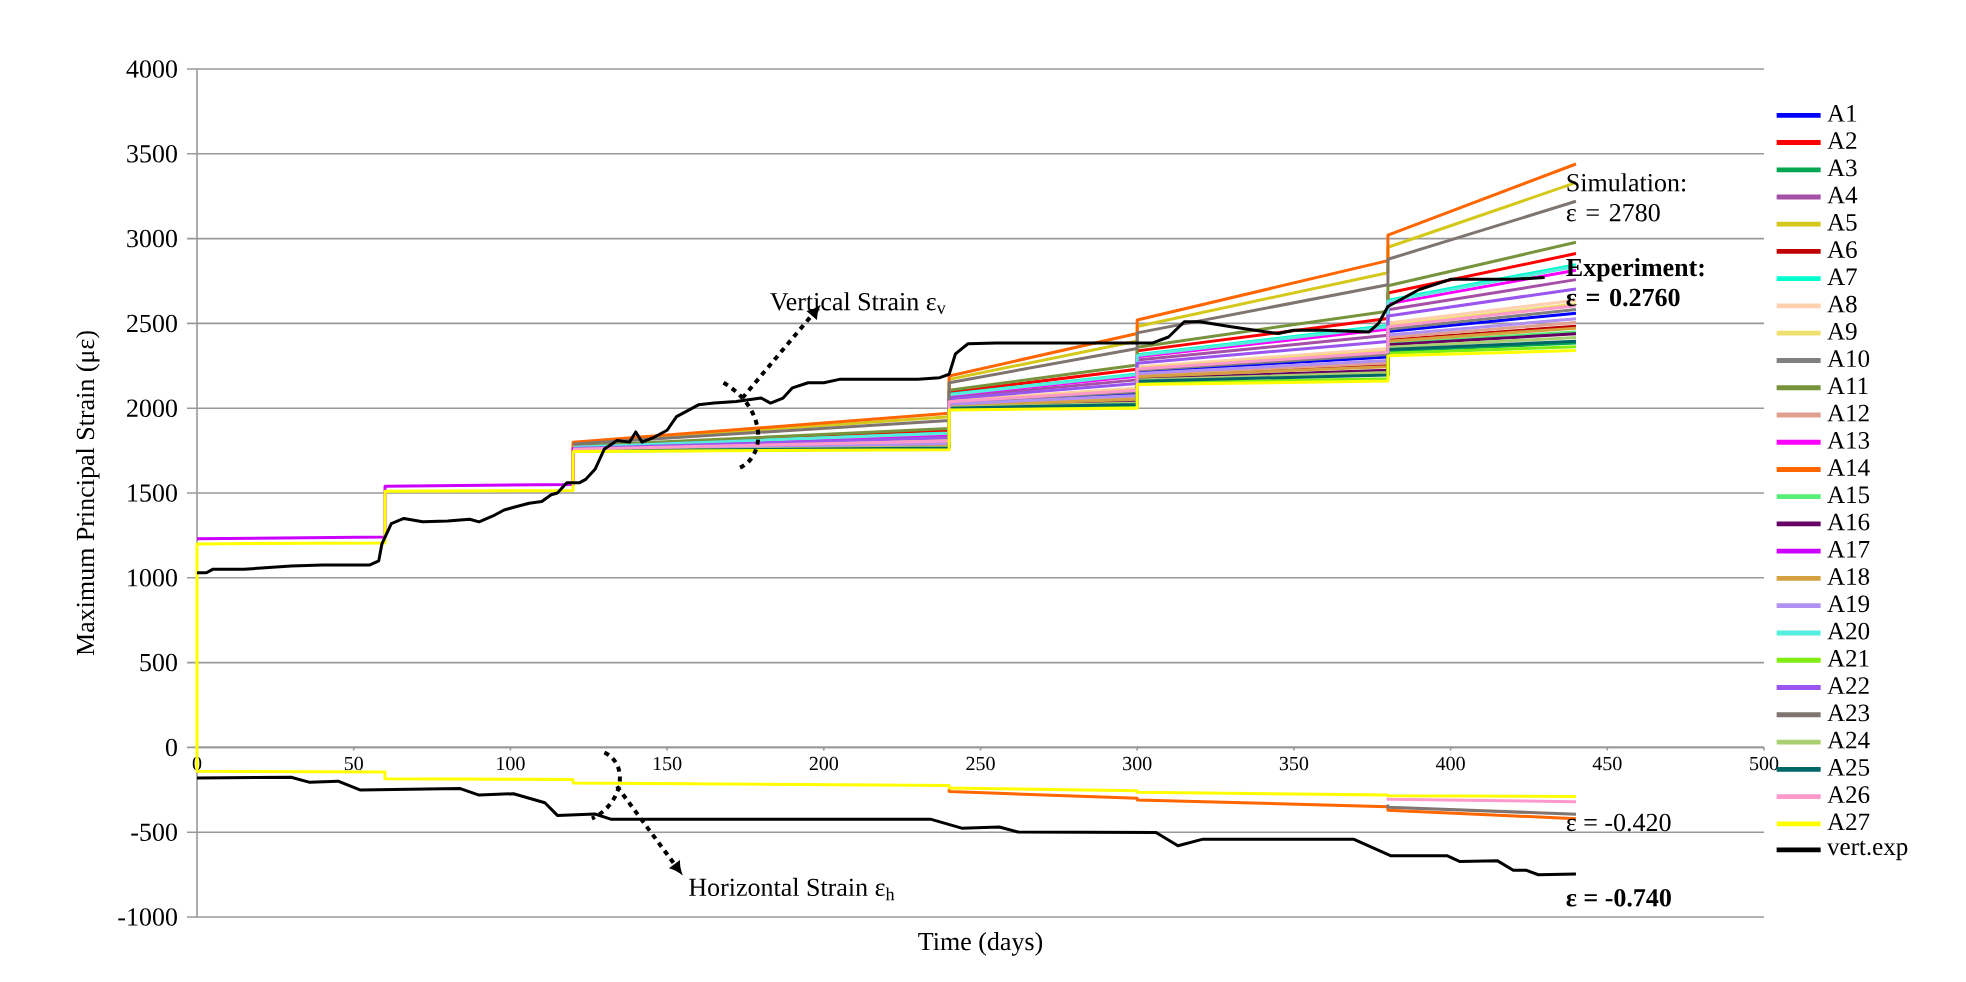 This screenshot has height=982, width=1966. I want to click on legend-label: A2, so click(1842, 140).